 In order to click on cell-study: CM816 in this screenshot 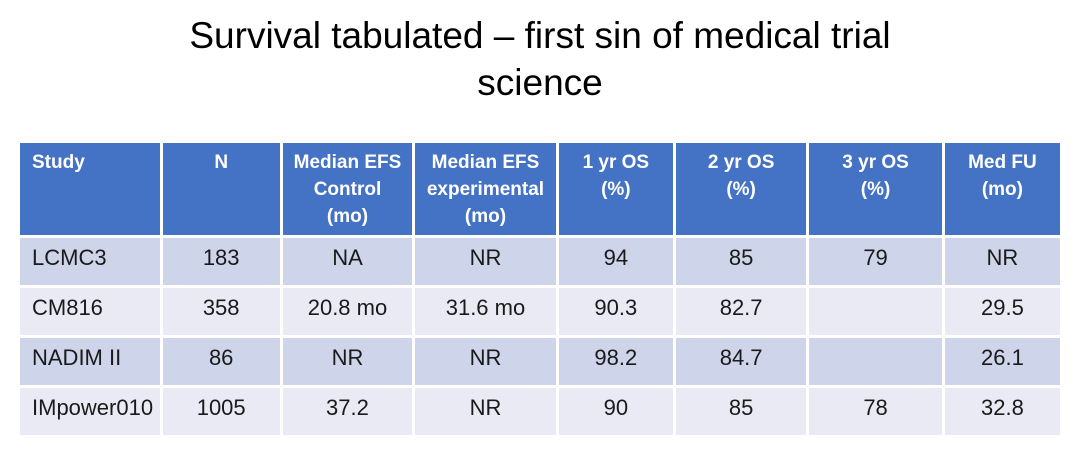, I will do `click(90, 311)`.